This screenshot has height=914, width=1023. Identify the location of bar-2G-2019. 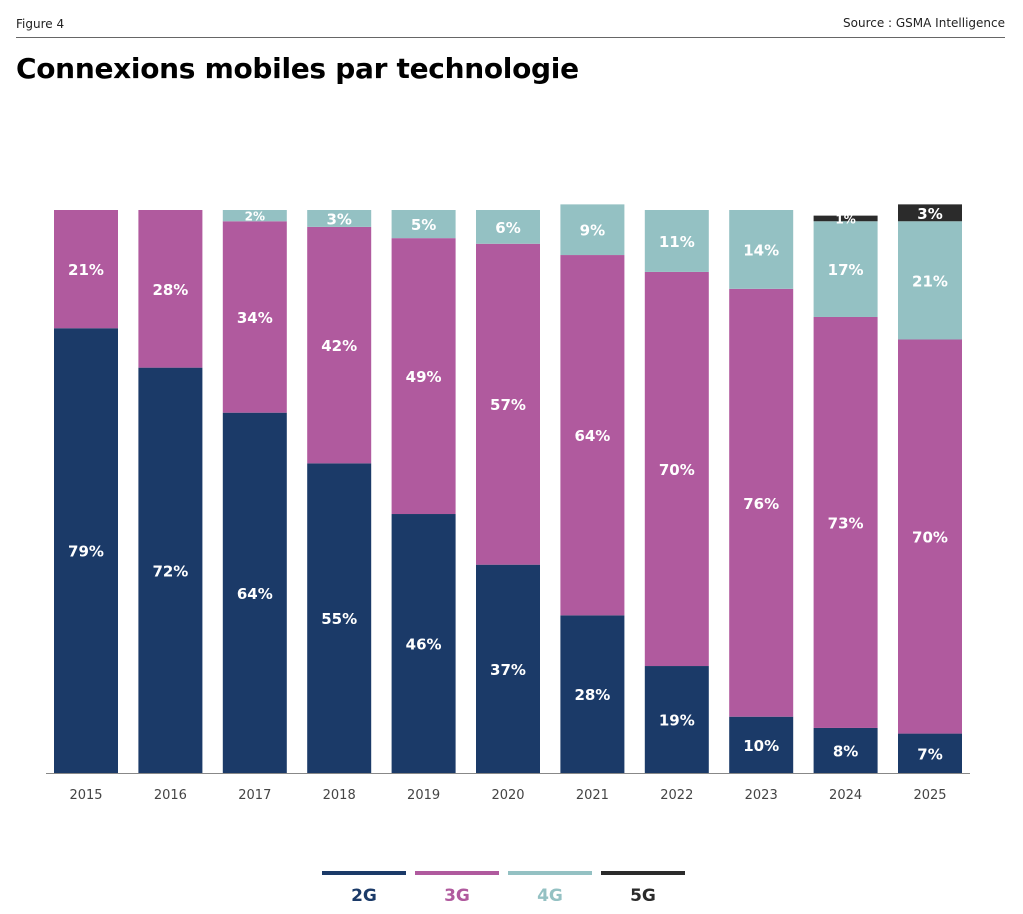
(423, 643).